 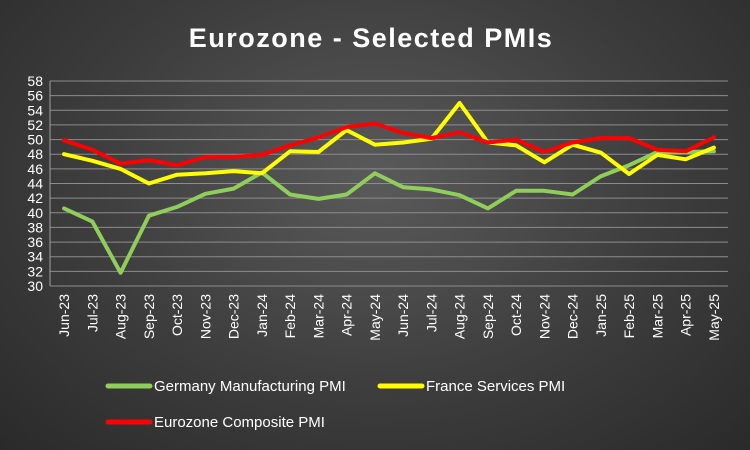 I want to click on y-tick-label-40: 40, so click(x=35, y=213).